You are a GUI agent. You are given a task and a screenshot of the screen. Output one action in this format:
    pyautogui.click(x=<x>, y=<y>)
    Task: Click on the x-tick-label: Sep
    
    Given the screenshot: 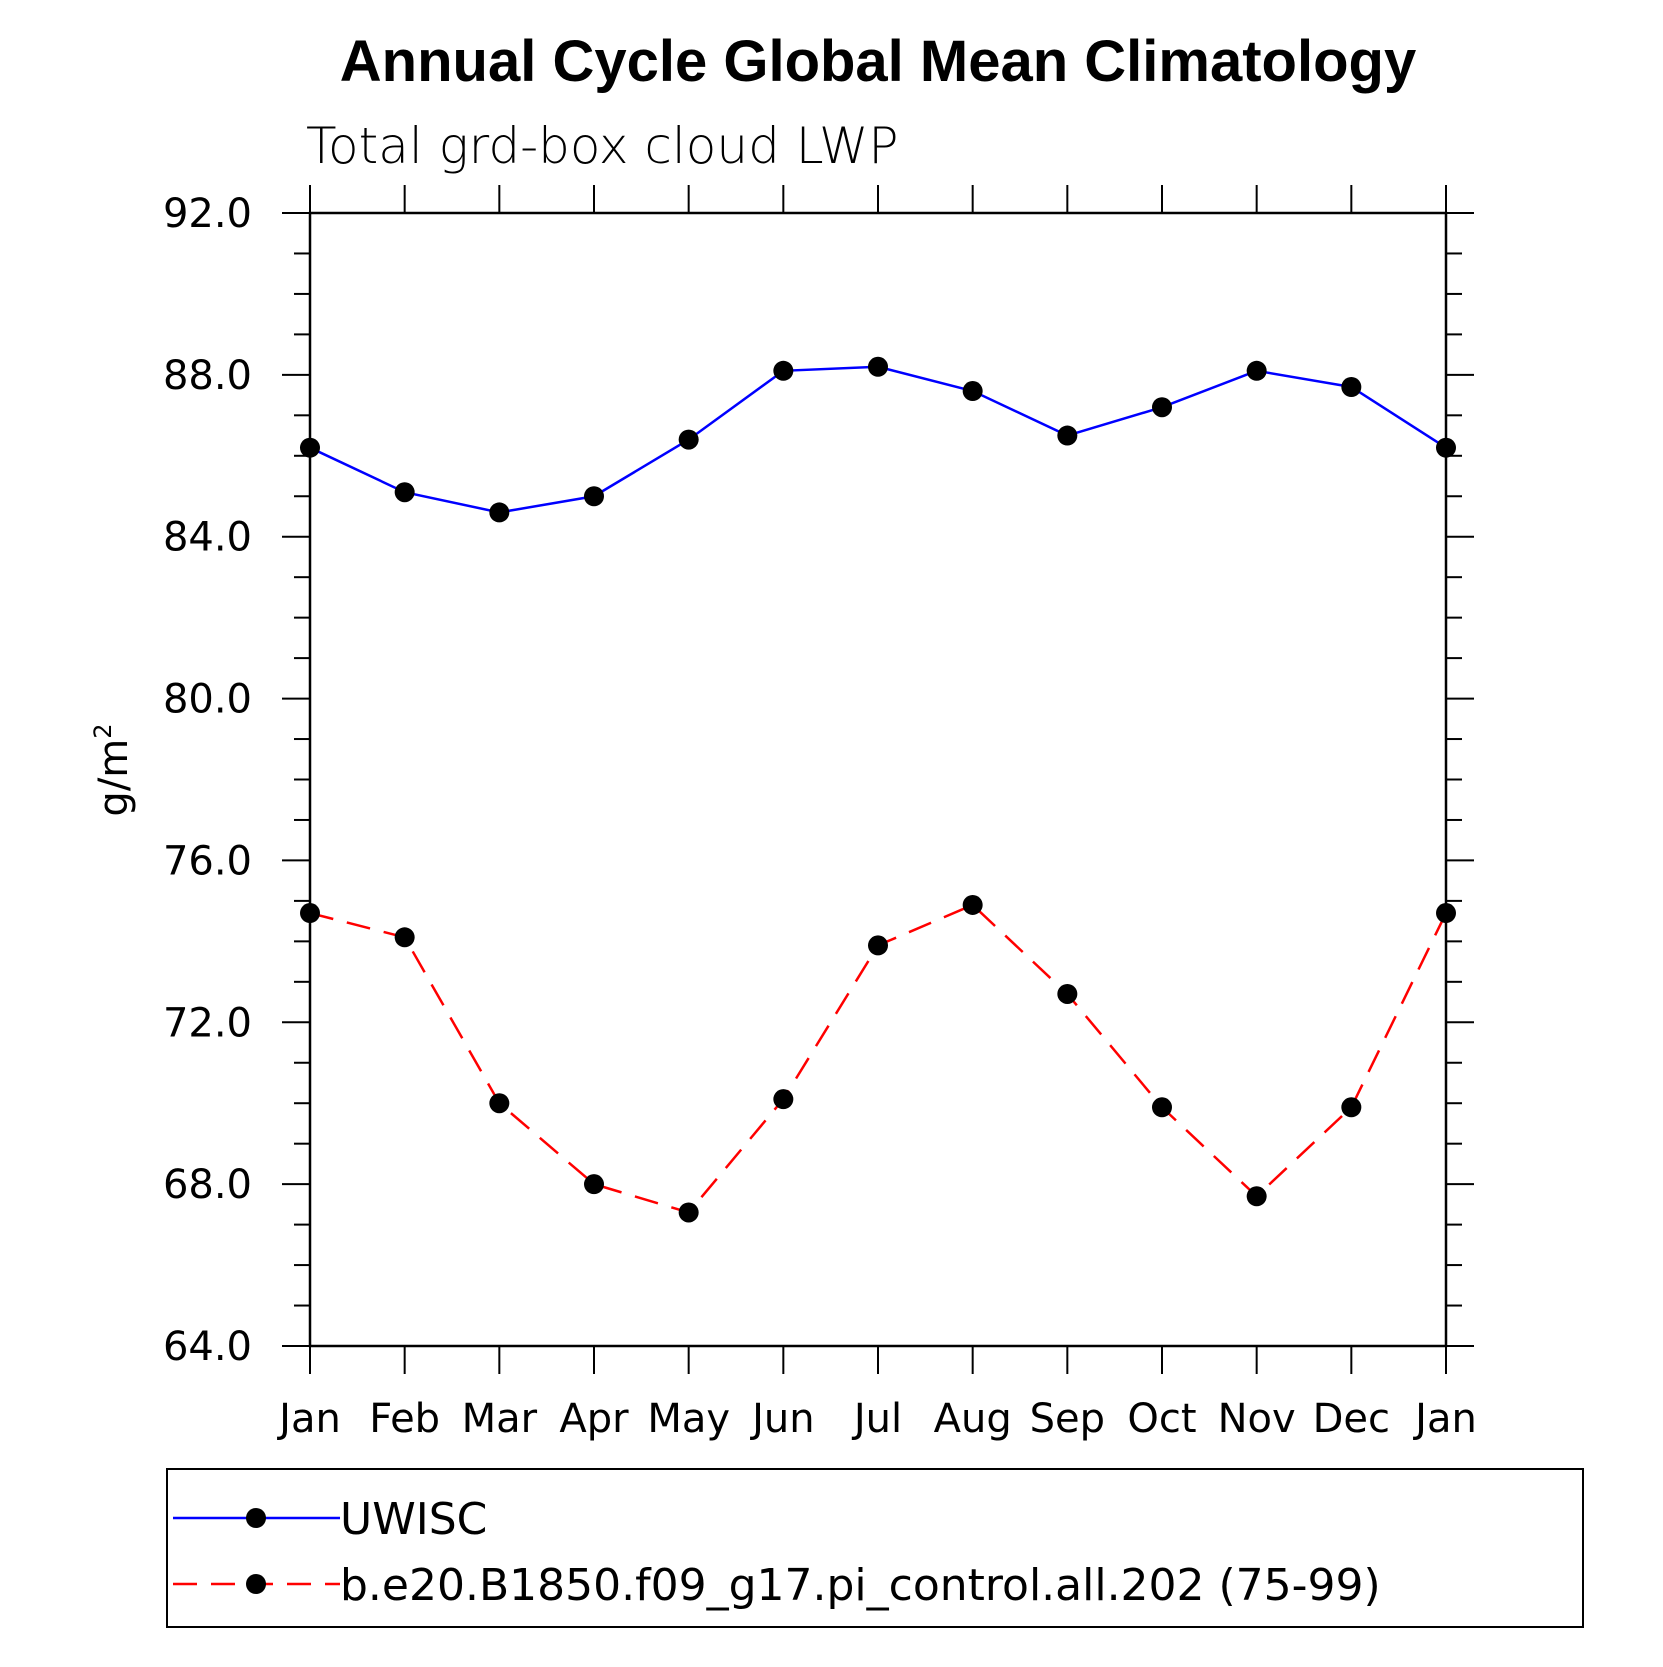 What is the action you would take?
    pyautogui.click(x=1067, y=1419)
    